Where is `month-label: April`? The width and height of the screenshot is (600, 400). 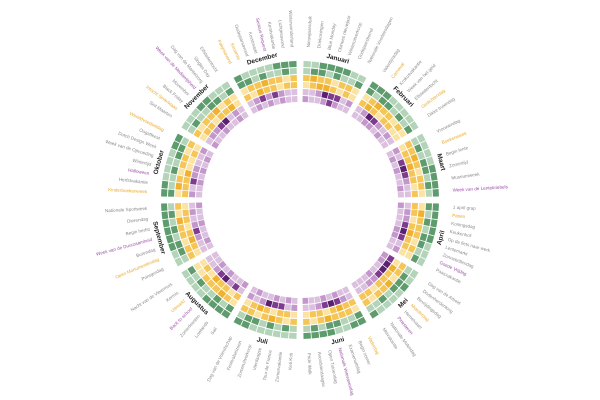
month-label: April is located at coordinates (441, 238).